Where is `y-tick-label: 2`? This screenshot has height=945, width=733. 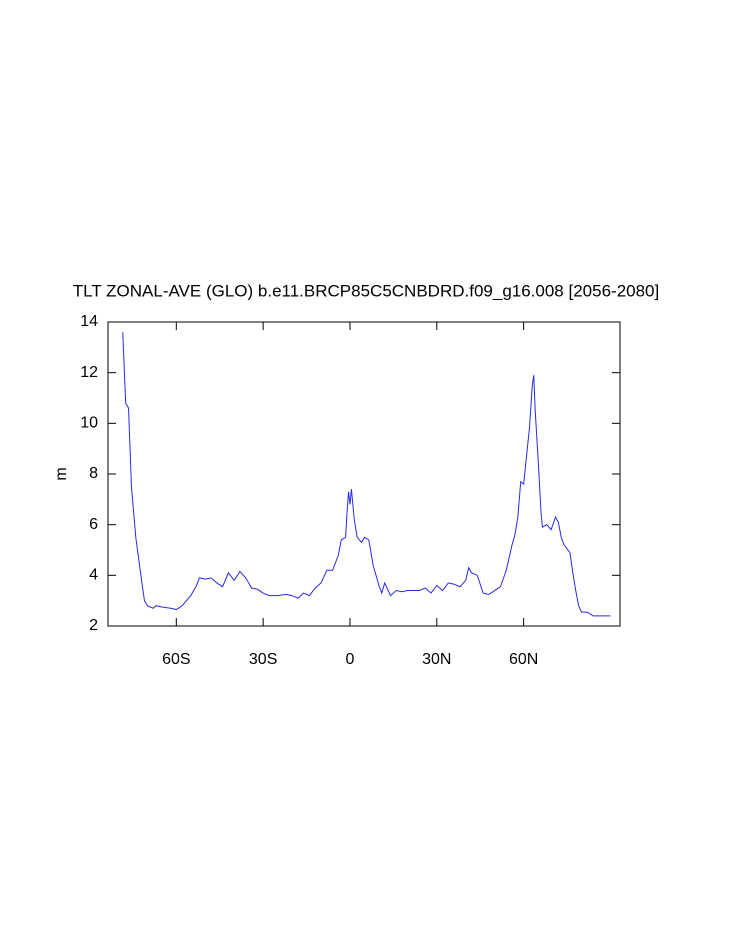
y-tick-label: 2 is located at coordinates (93, 625).